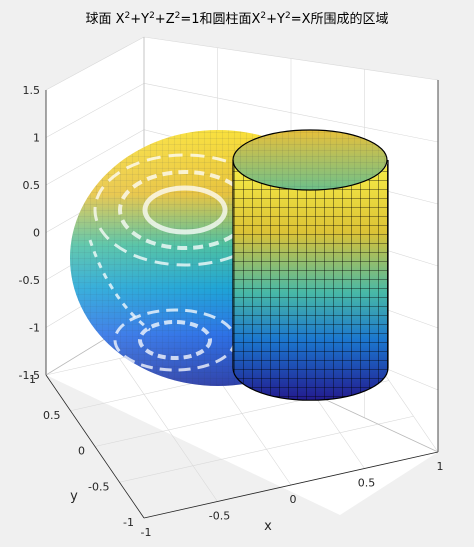 This screenshot has width=474, height=547. Describe the element at coordinates (36, 233) in the screenshot. I see `z-tick-label: 0` at that location.